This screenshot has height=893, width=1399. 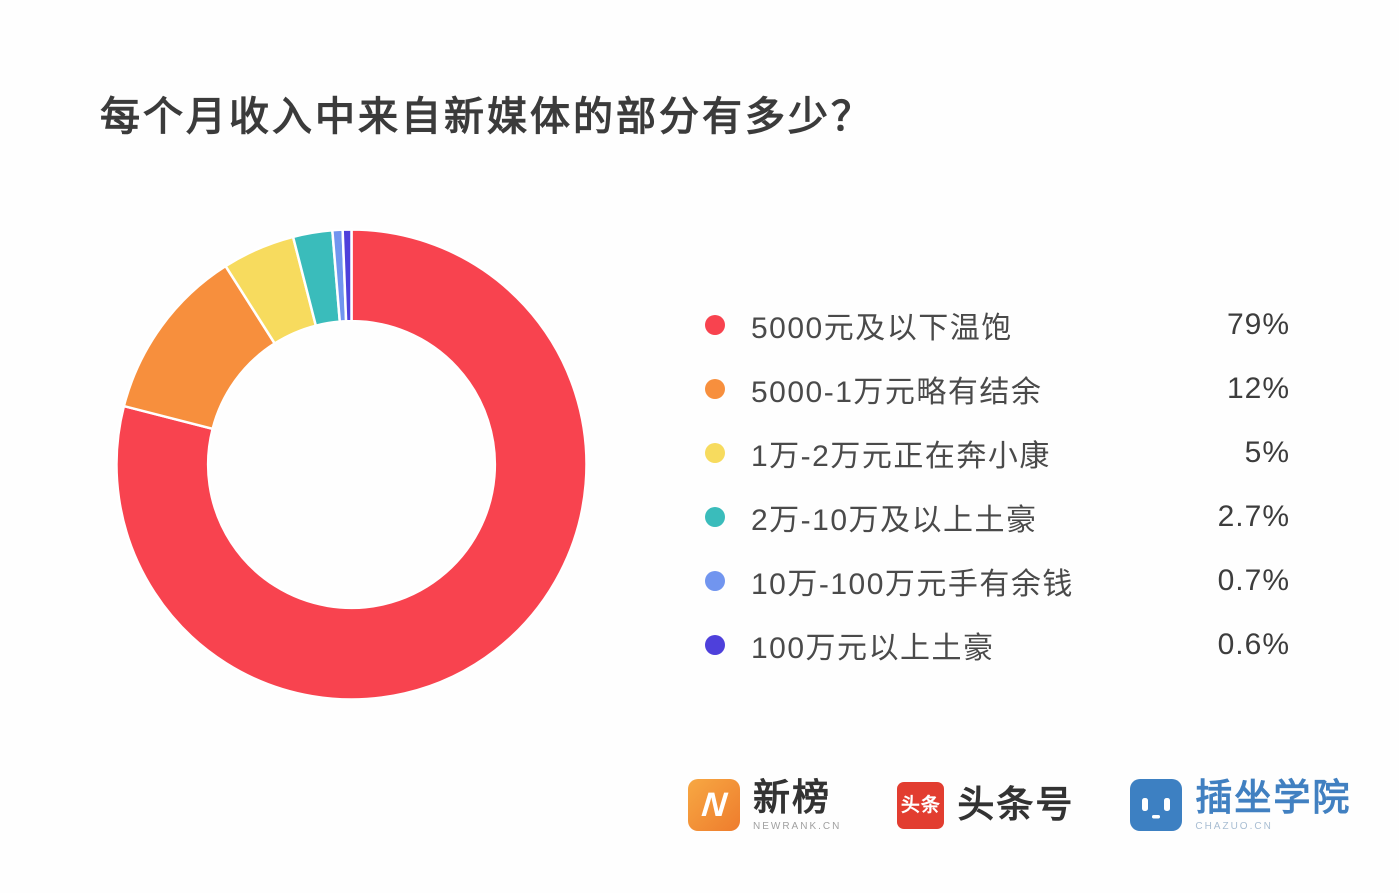 I want to click on legend-item: 1万-2万元正在奔小康 5%, so click(x=997, y=453).